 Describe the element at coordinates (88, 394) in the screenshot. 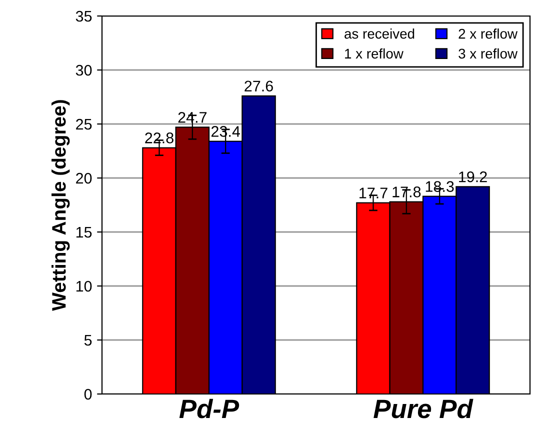

I see `y-tick-label: 0` at that location.